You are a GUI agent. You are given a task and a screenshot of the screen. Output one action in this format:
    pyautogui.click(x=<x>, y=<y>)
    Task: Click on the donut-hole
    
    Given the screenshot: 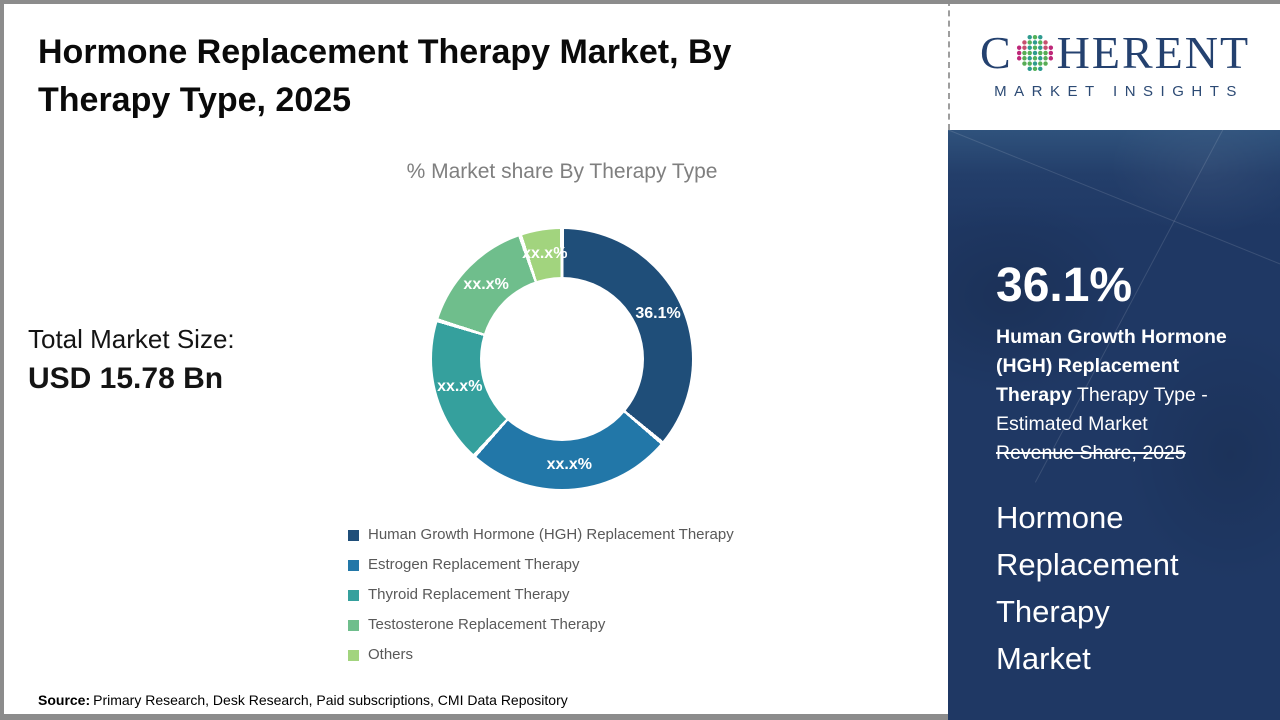 What is the action you would take?
    pyautogui.click(x=562, y=359)
    